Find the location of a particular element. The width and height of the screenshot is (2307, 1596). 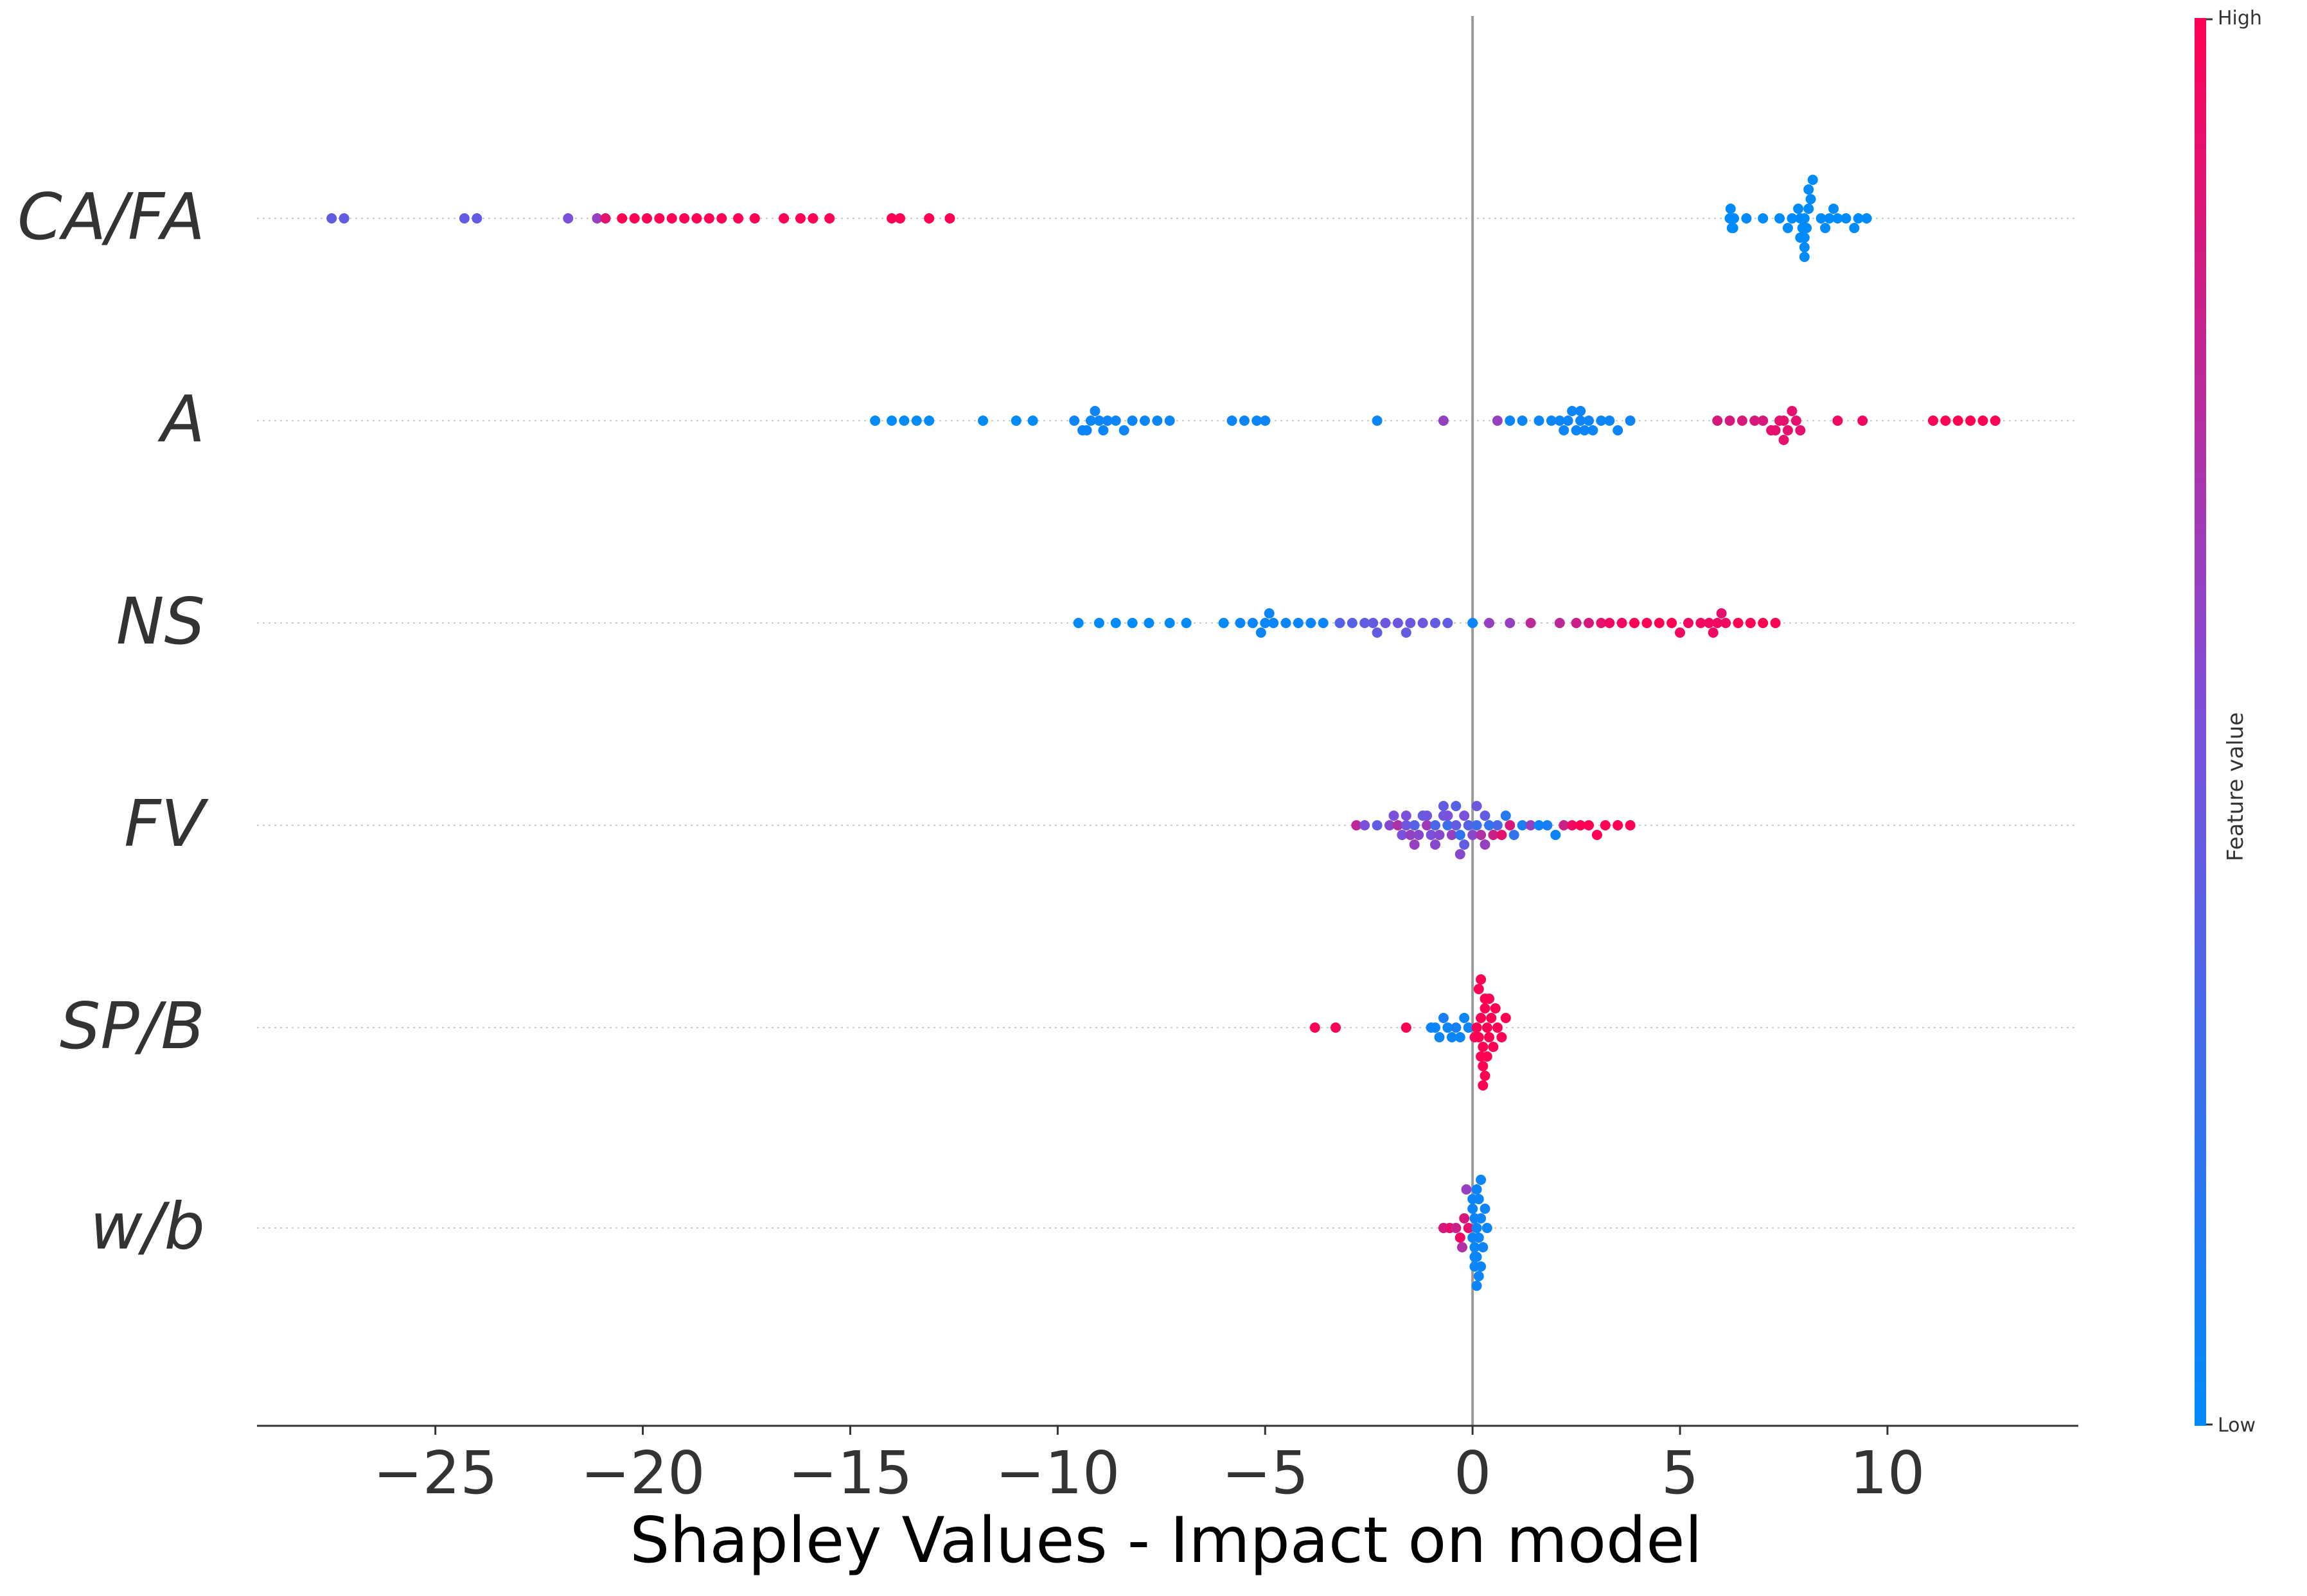

x-tick-label: −5 is located at coordinates (1265, 1473).